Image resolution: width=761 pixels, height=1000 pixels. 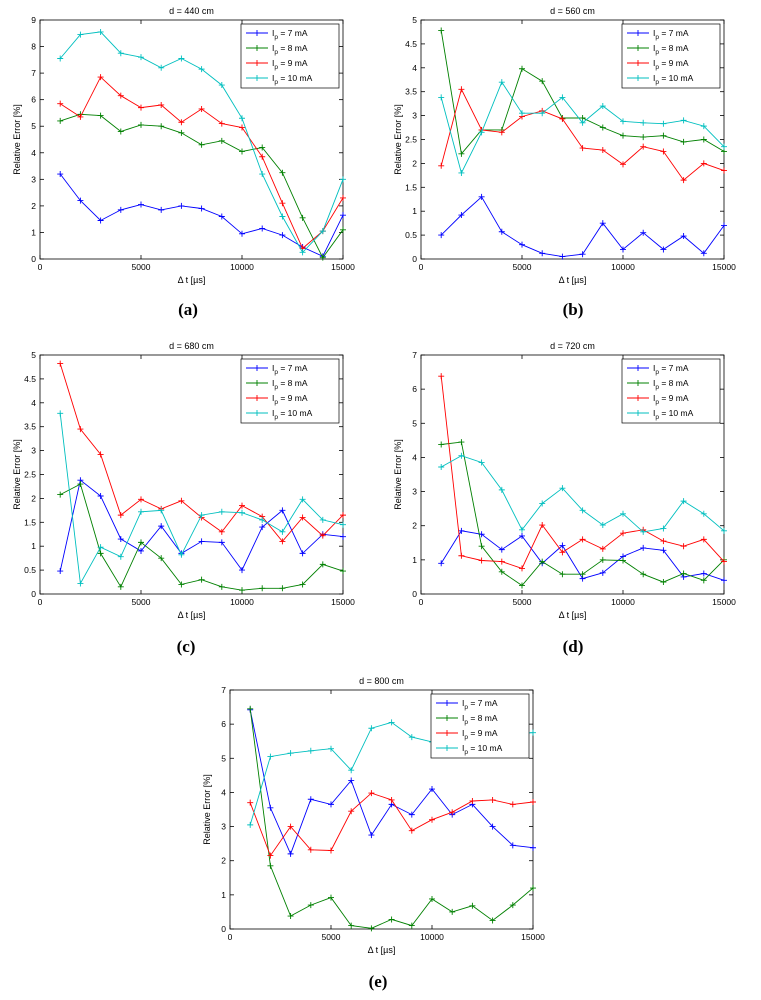 I want to click on legend-label: Ip = 9 mA, so click(x=671, y=399).